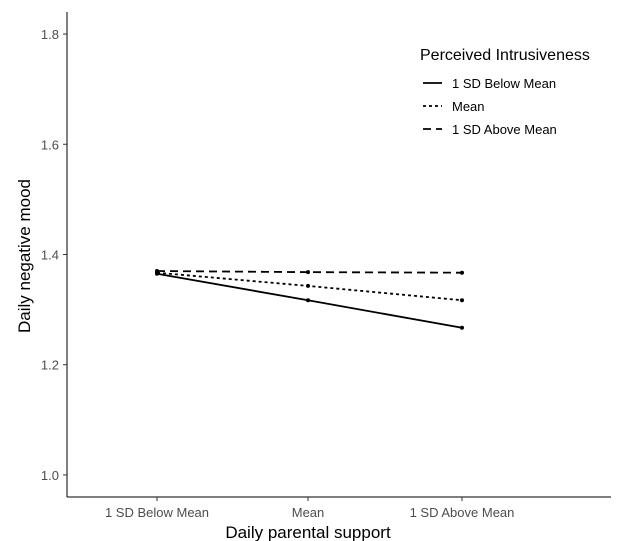  I want to click on y-tick-label: 1.8, so click(50, 34).